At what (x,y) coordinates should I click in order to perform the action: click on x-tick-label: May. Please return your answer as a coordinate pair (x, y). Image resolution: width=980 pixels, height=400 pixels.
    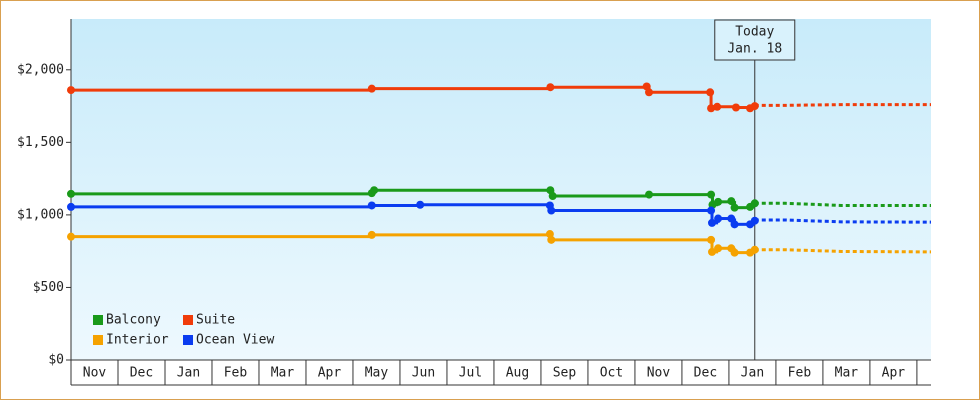
    Looking at the image, I should click on (377, 373).